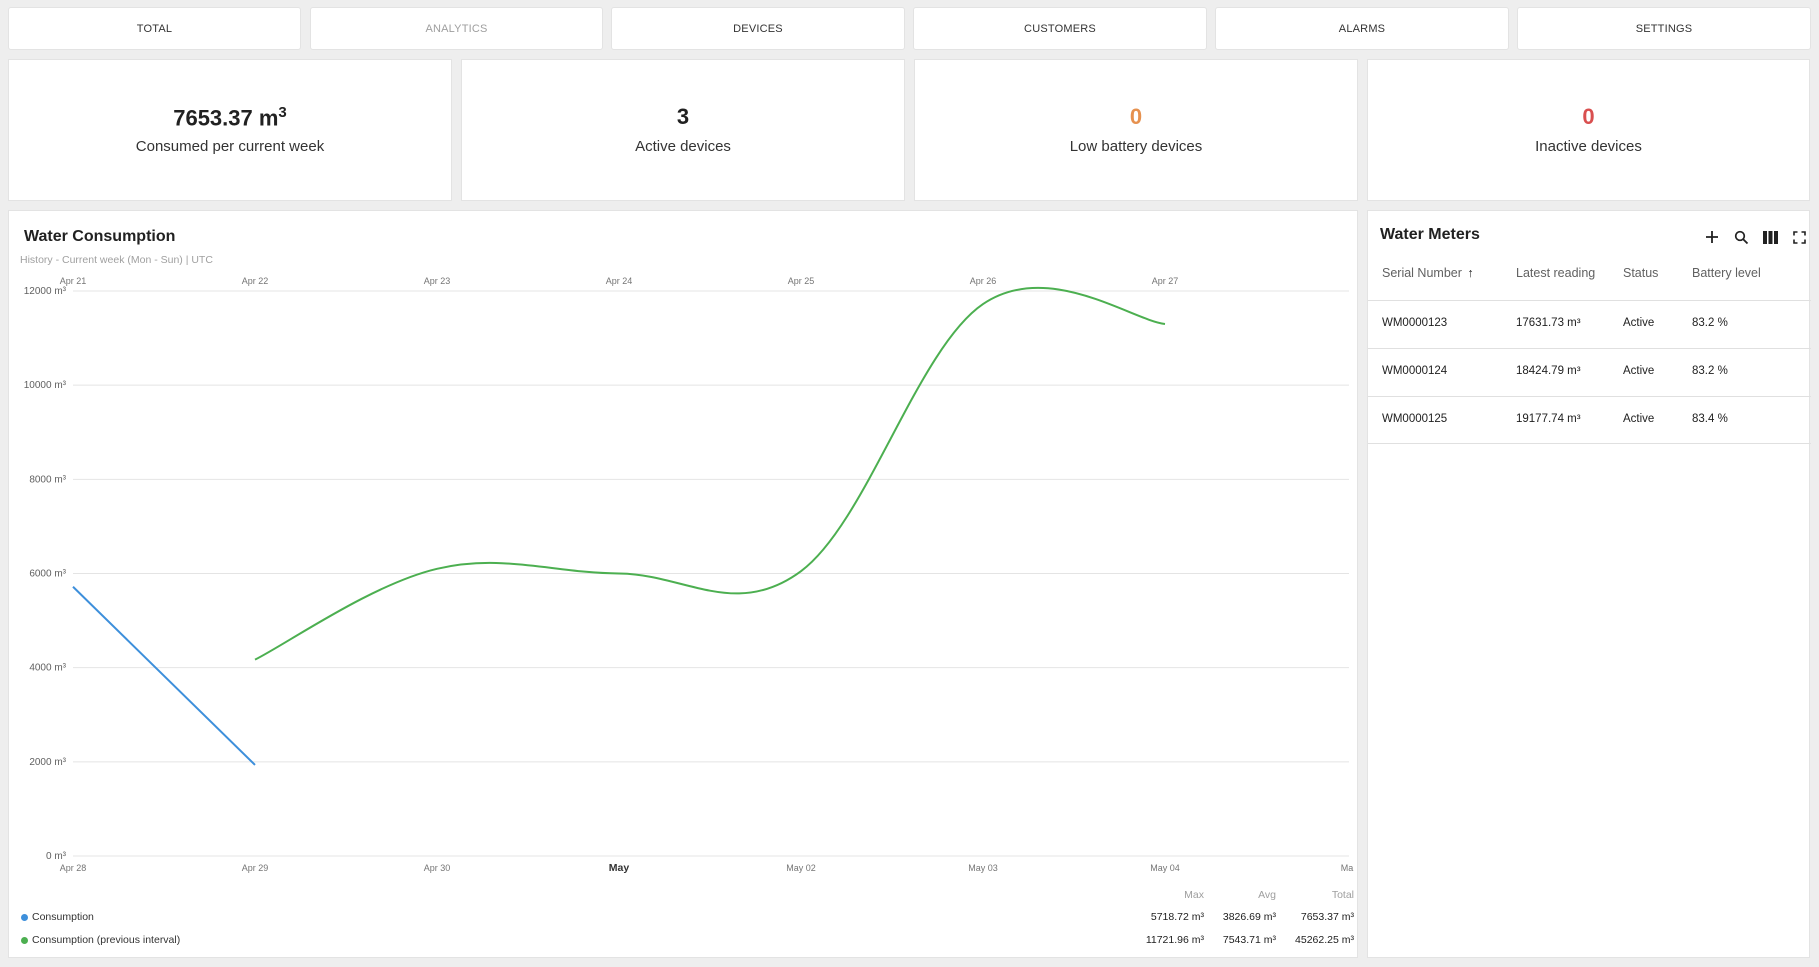  What do you see at coordinates (47, 479) in the screenshot?
I see `y-tick-label: 8000 m³` at bounding box center [47, 479].